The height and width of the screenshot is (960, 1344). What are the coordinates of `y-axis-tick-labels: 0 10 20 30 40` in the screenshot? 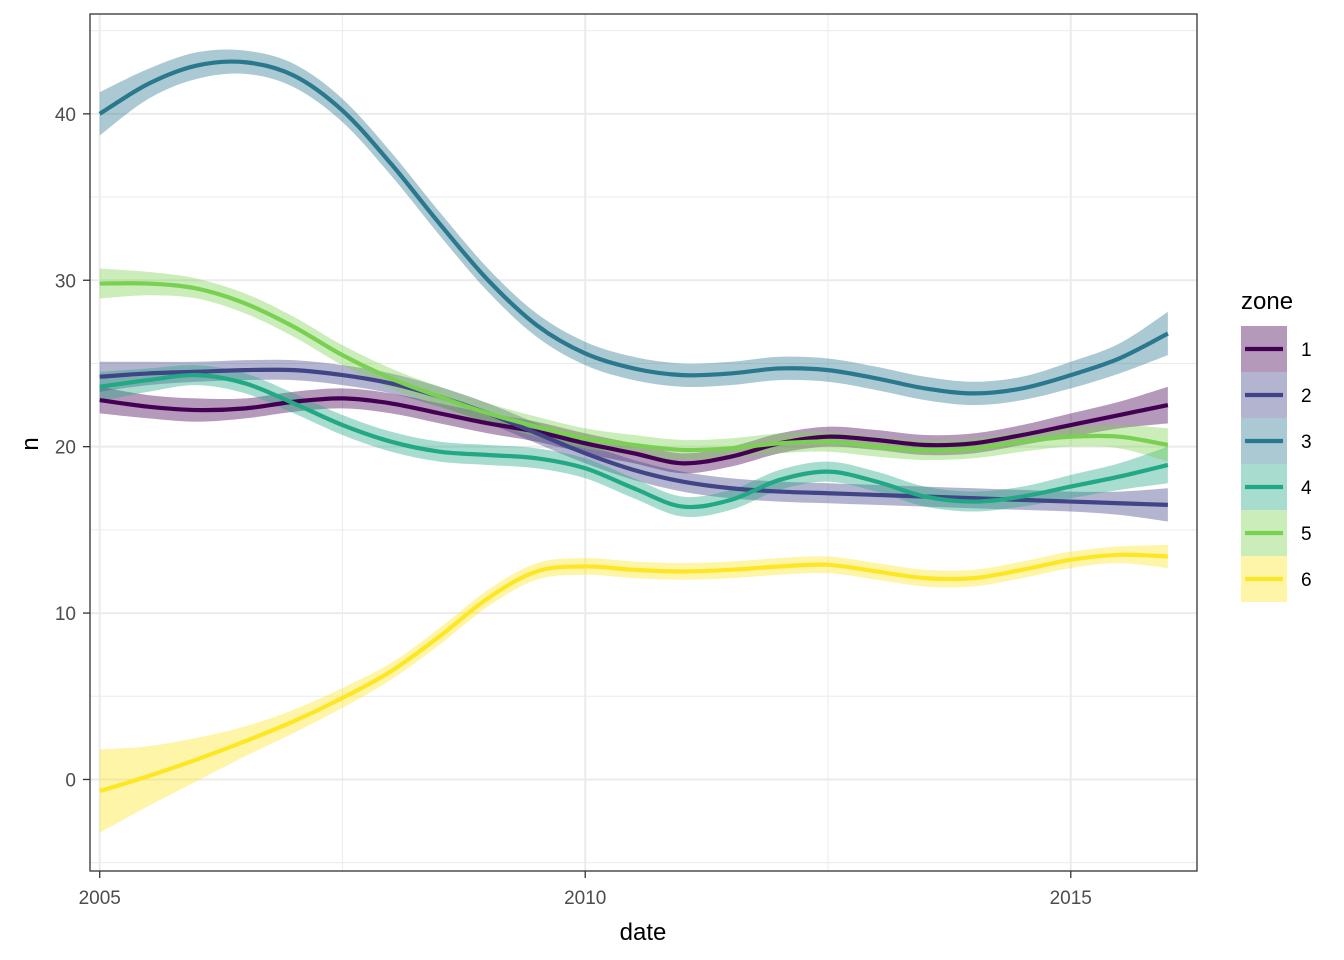 It's located at (65, 448).